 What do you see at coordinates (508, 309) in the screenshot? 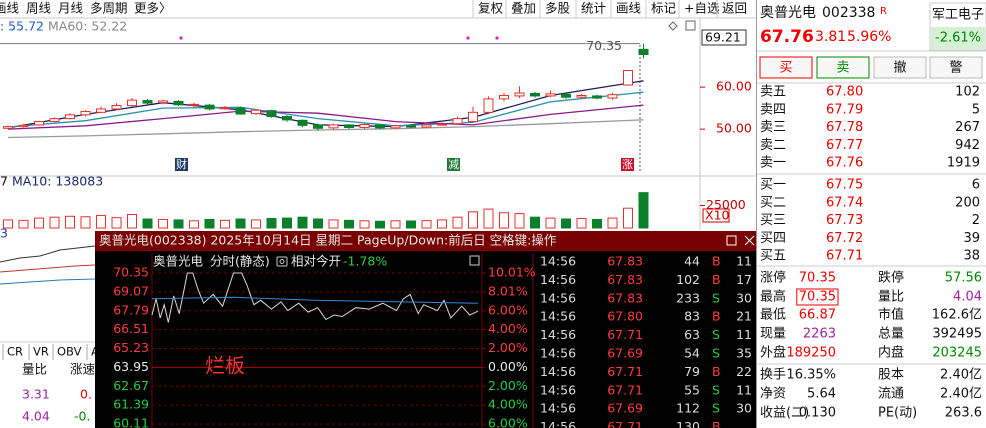
I see `y2-tick-label: 6.00%` at bounding box center [508, 309].